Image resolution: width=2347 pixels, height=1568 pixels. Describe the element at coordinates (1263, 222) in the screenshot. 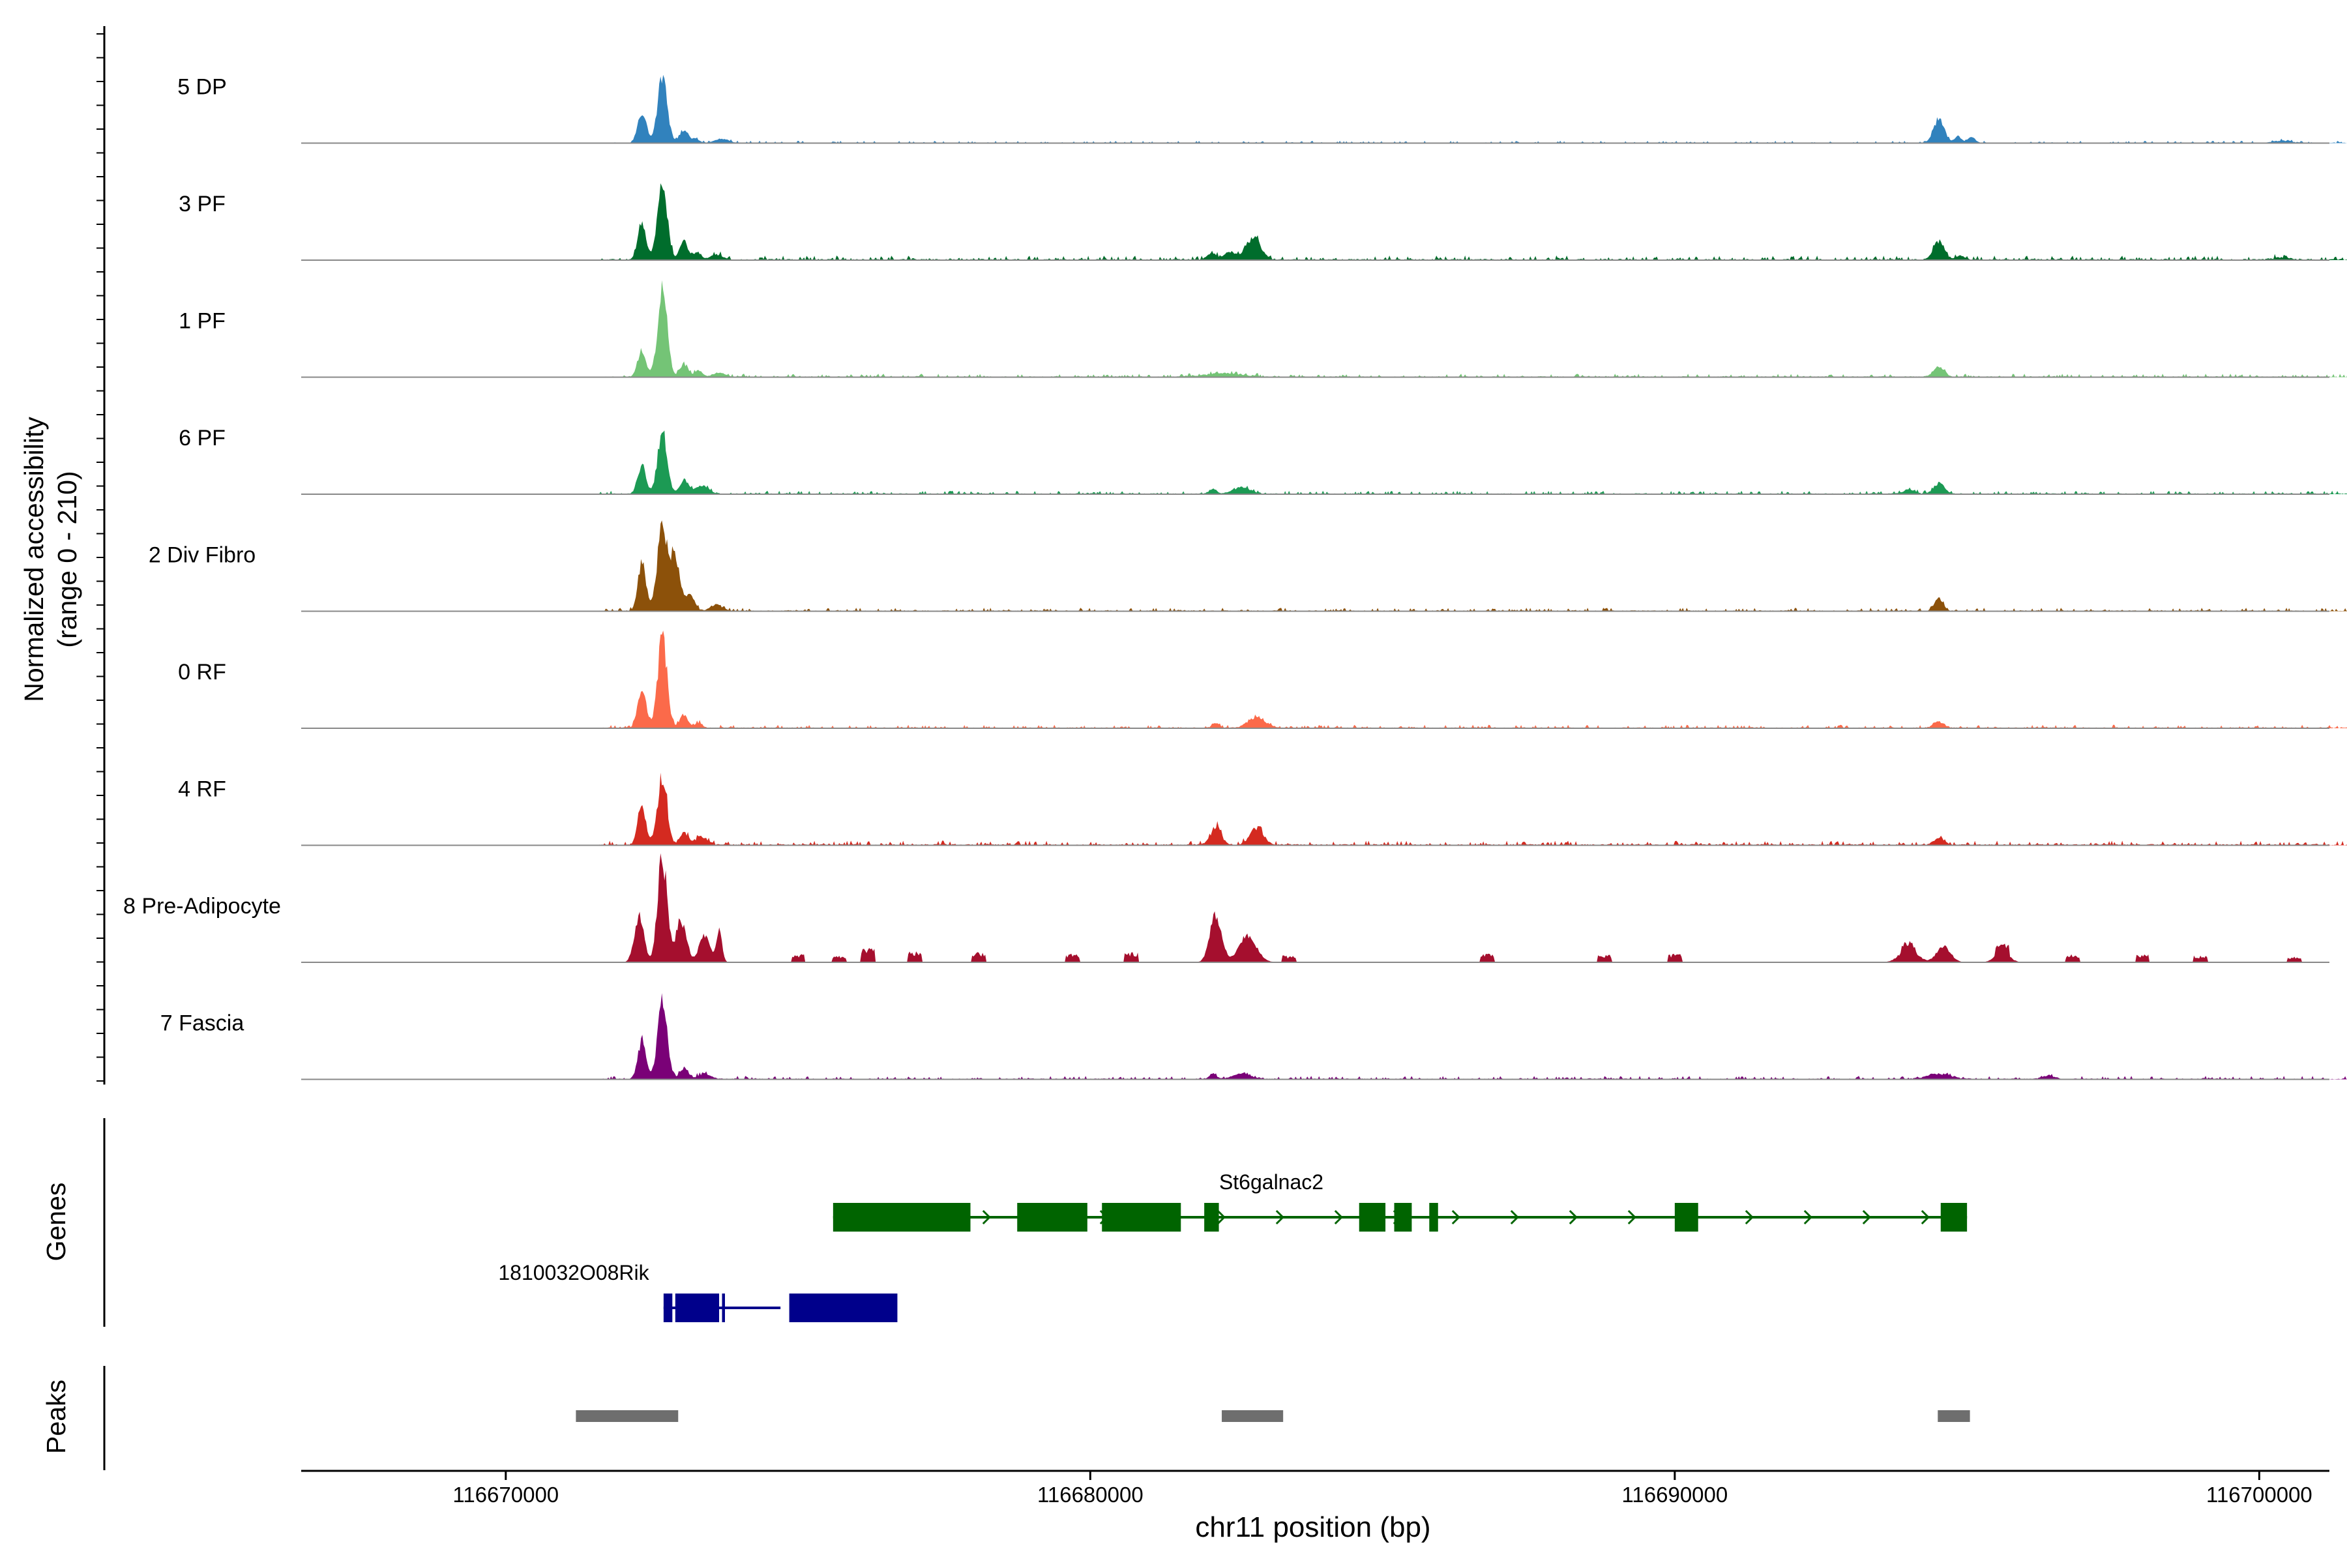

I see `track-3-pf: 3 PF` at that location.